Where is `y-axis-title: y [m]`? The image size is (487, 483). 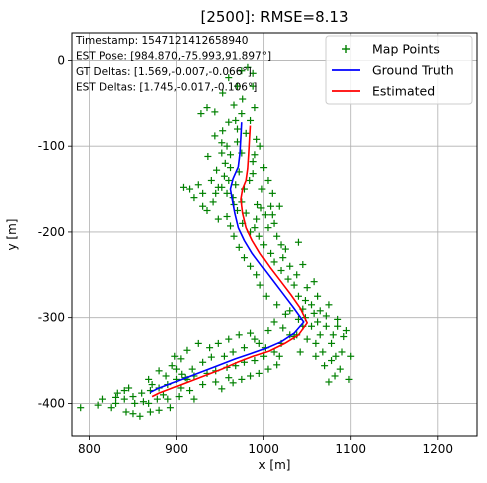
y-axis-title: y [m] is located at coordinates (12, 235).